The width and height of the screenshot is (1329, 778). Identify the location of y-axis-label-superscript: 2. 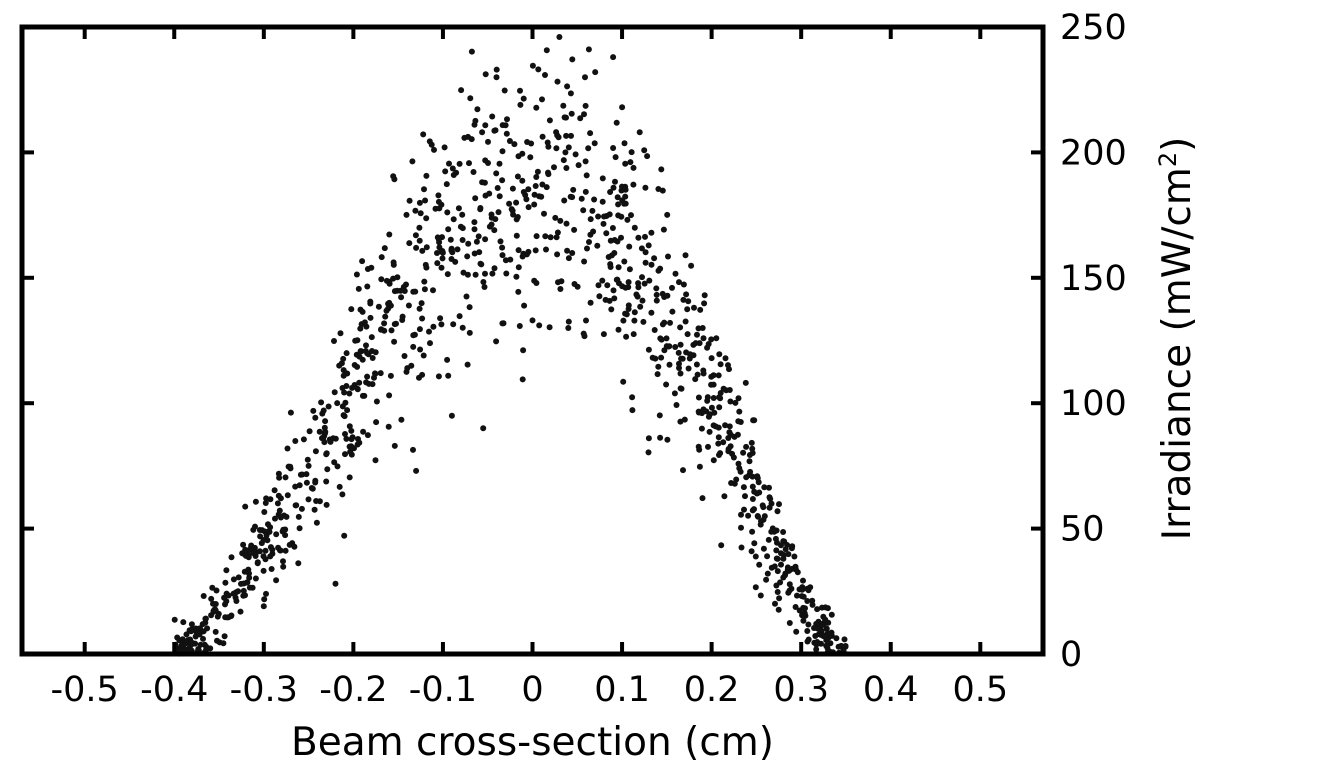
(1168, 159).